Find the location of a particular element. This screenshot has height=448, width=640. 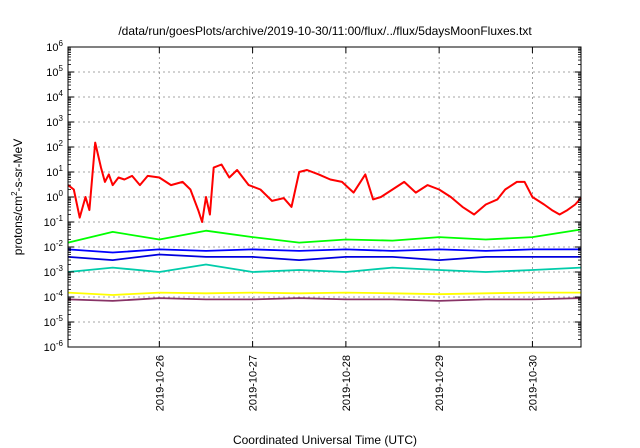

x-tick-label: 2019-10-26 is located at coordinates (160, 383).